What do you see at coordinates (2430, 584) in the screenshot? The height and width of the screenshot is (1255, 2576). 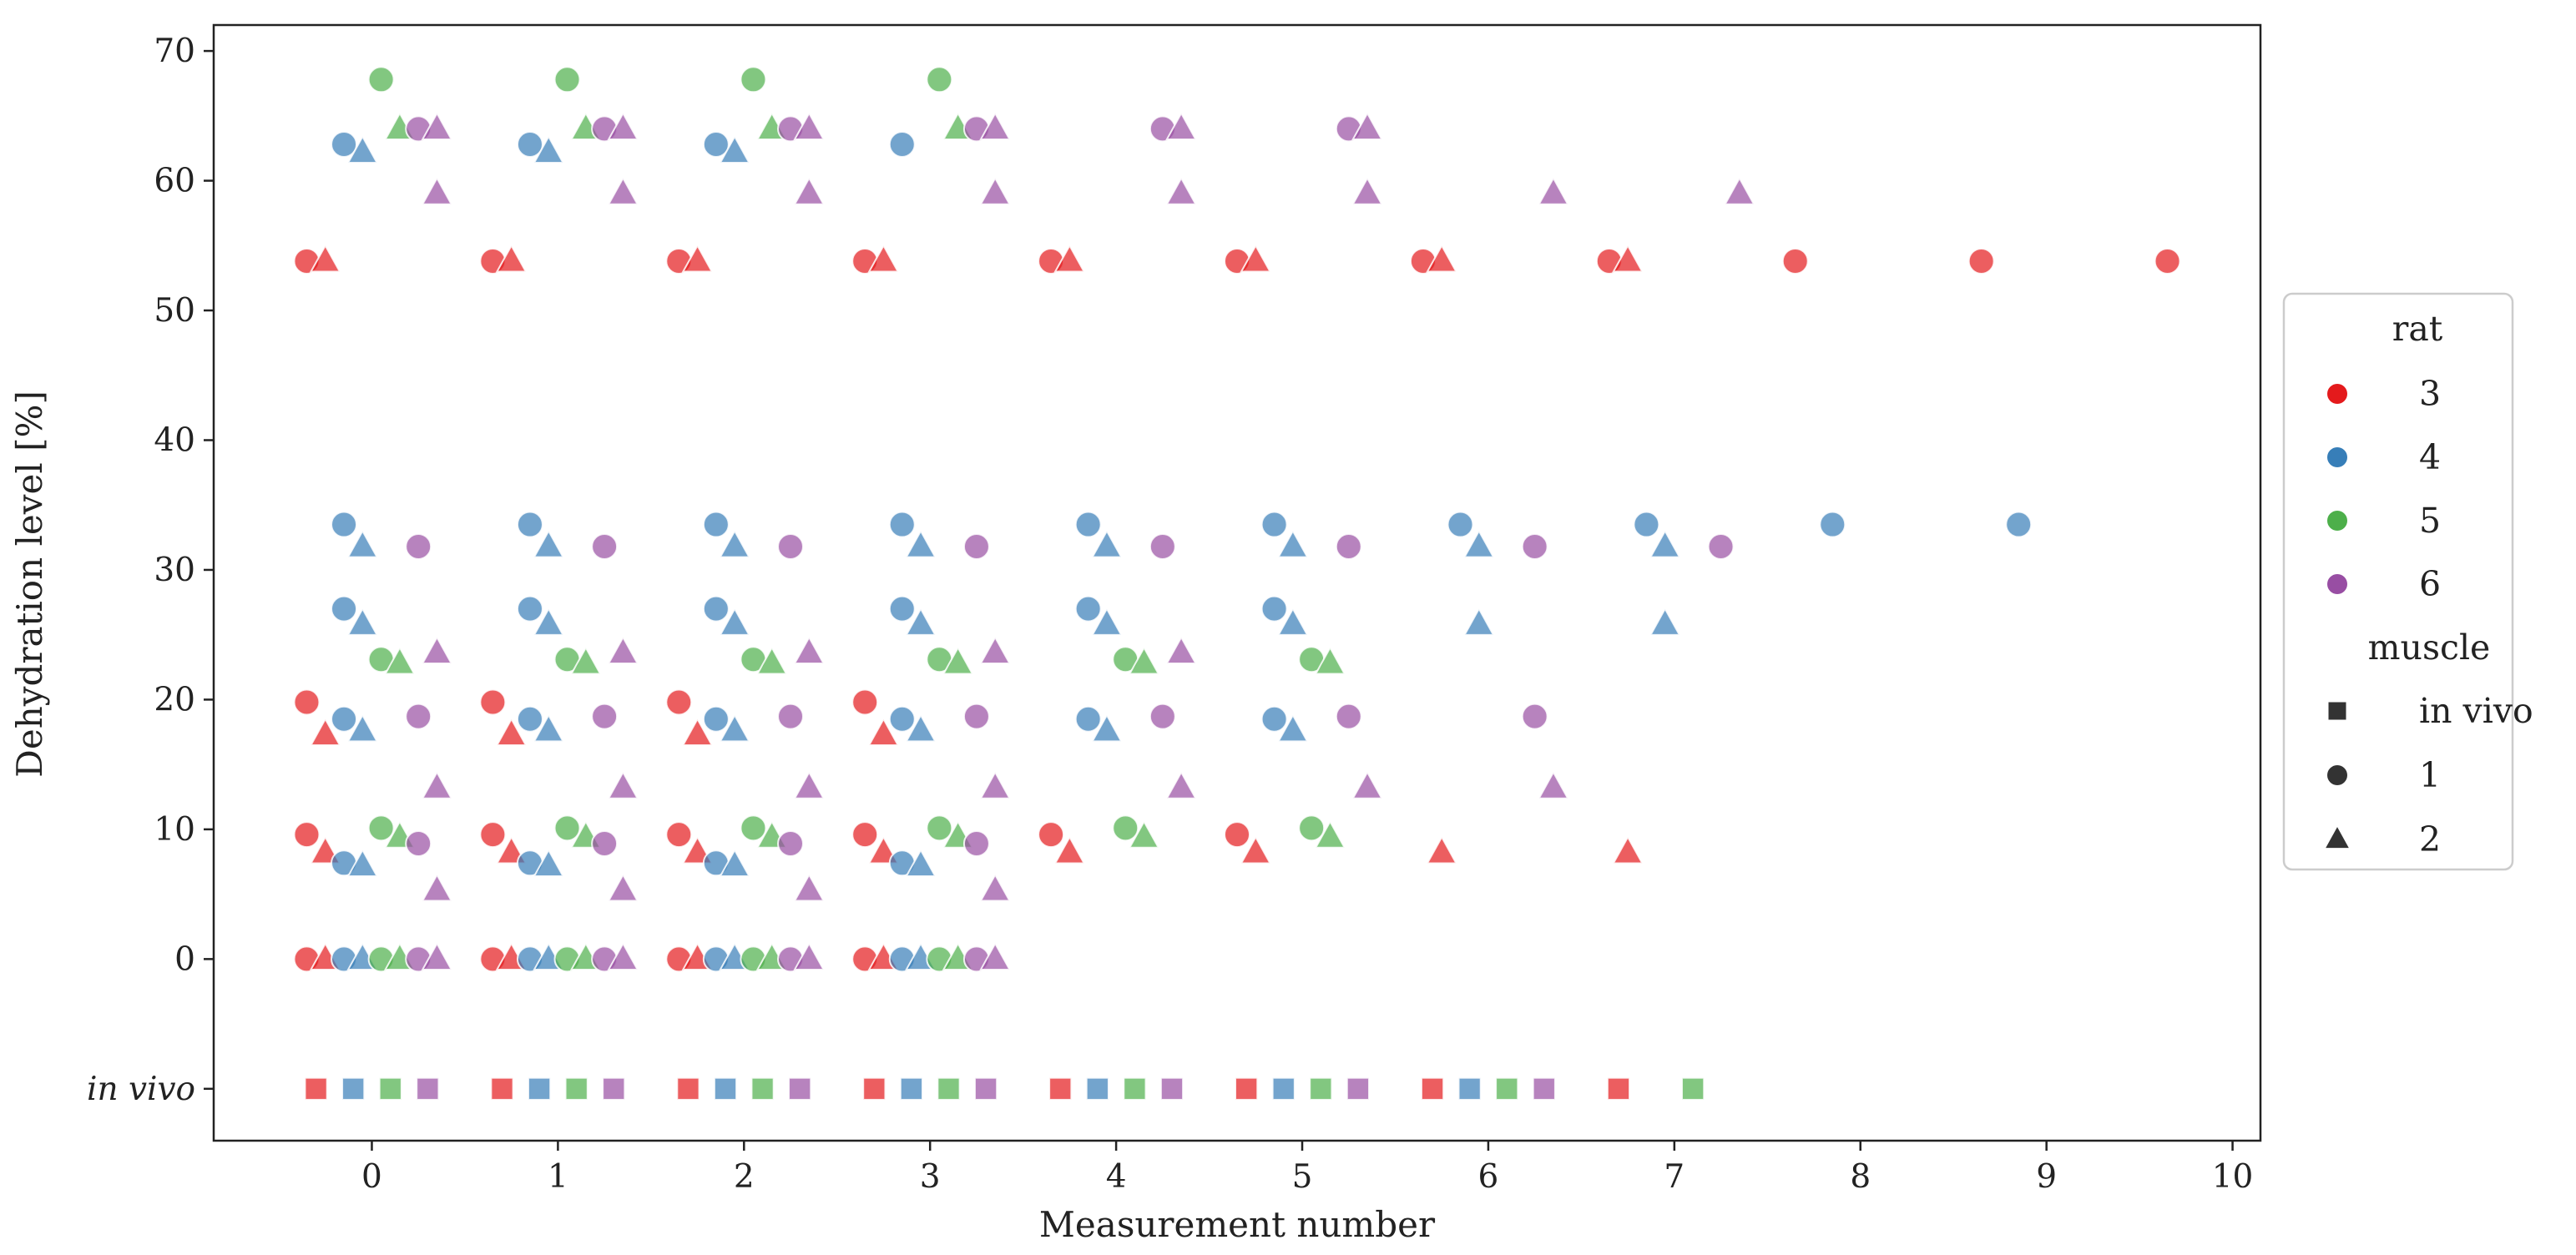 I see `legend-hue-label: 6` at bounding box center [2430, 584].